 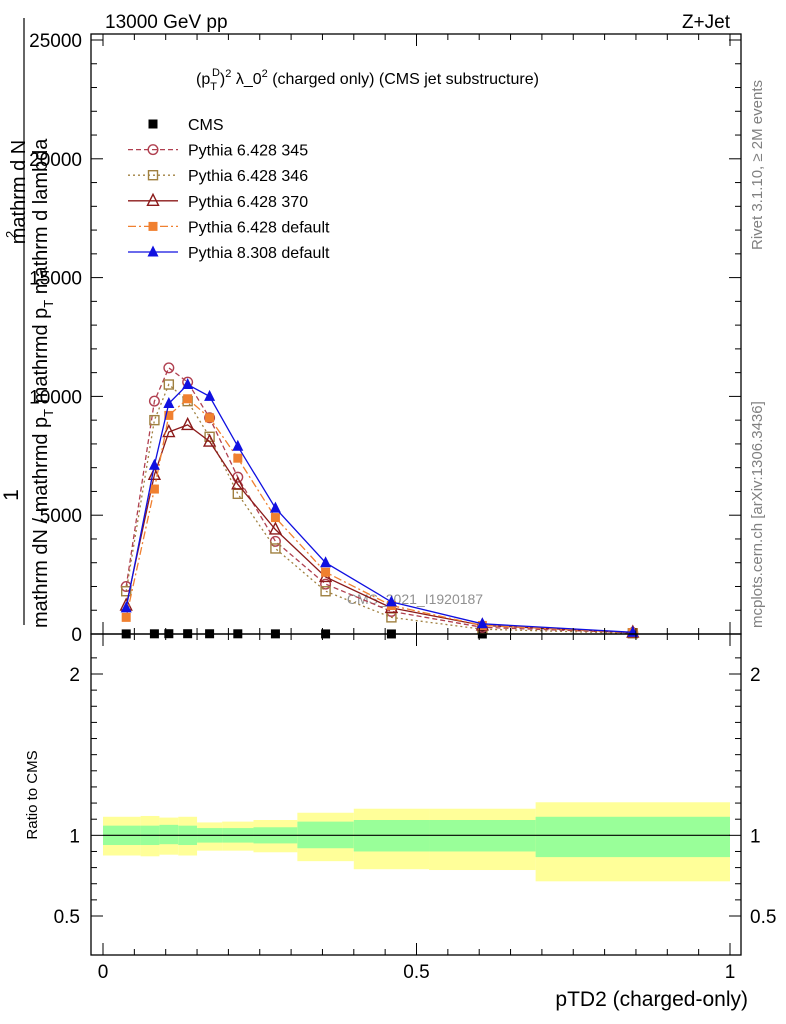 What do you see at coordinates (10, 234) in the screenshot?
I see `y-label-superscript: 2` at bounding box center [10, 234].